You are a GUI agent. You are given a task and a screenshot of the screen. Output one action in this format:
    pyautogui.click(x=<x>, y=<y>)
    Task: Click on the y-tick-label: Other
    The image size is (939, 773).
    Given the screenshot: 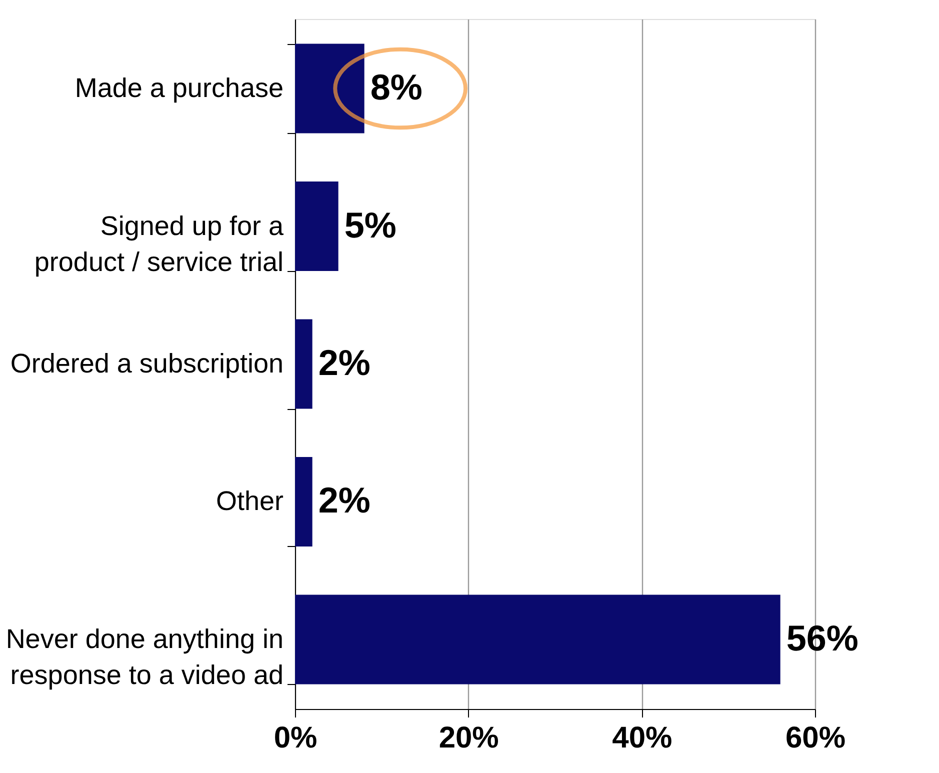 What is the action you would take?
    pyautogui.click(x=250, y=501)
    